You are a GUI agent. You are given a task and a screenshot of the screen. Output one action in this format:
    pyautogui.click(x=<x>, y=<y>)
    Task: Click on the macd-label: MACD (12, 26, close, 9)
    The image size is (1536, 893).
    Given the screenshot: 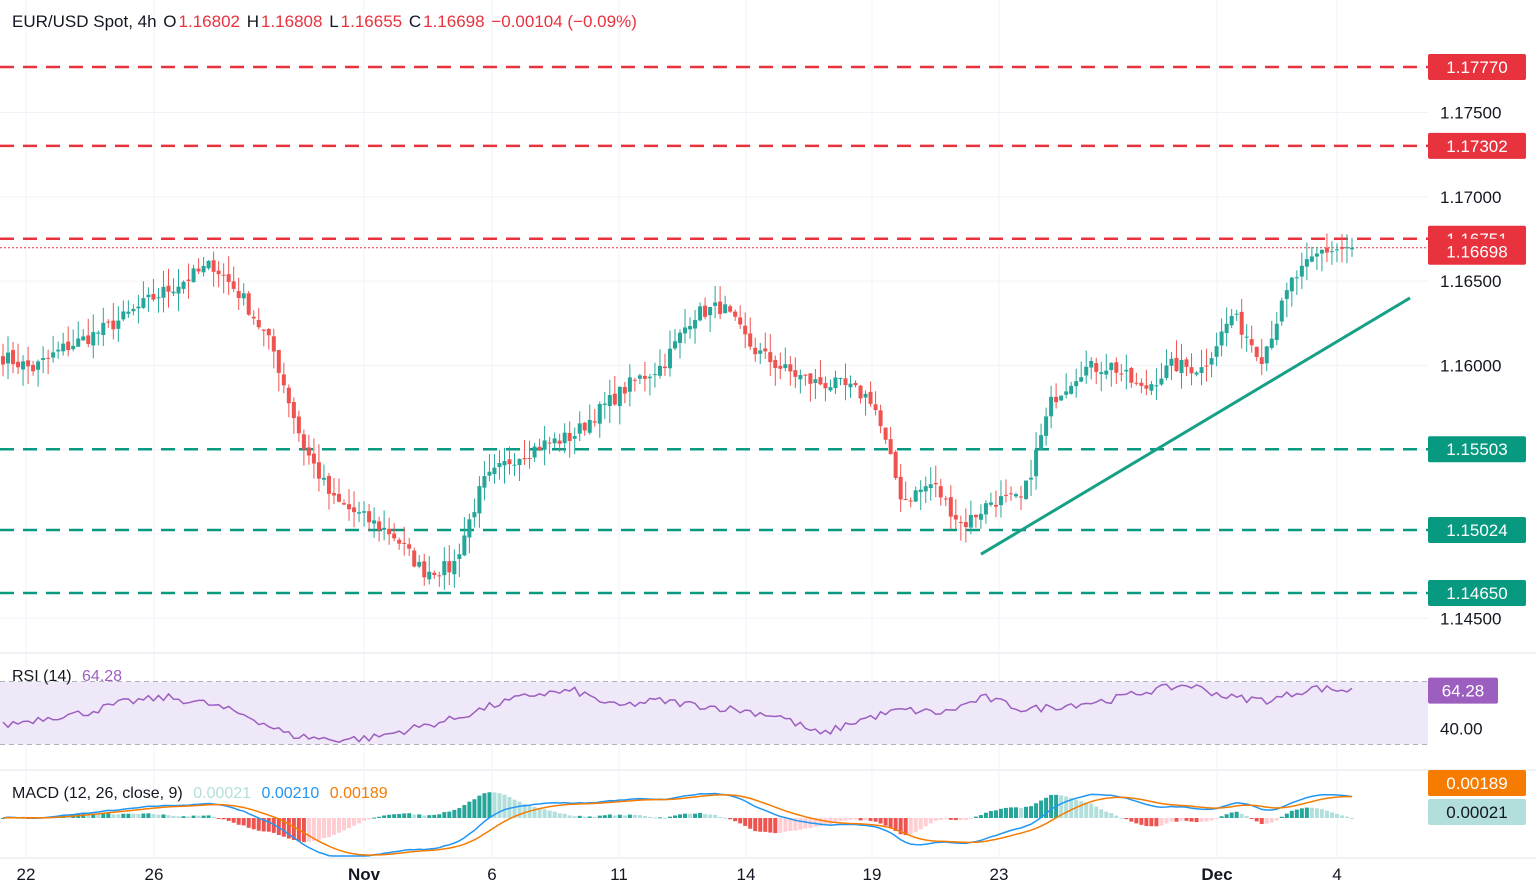 What is the action you would take?
    pyautogui.click(x=97, y=793)
    